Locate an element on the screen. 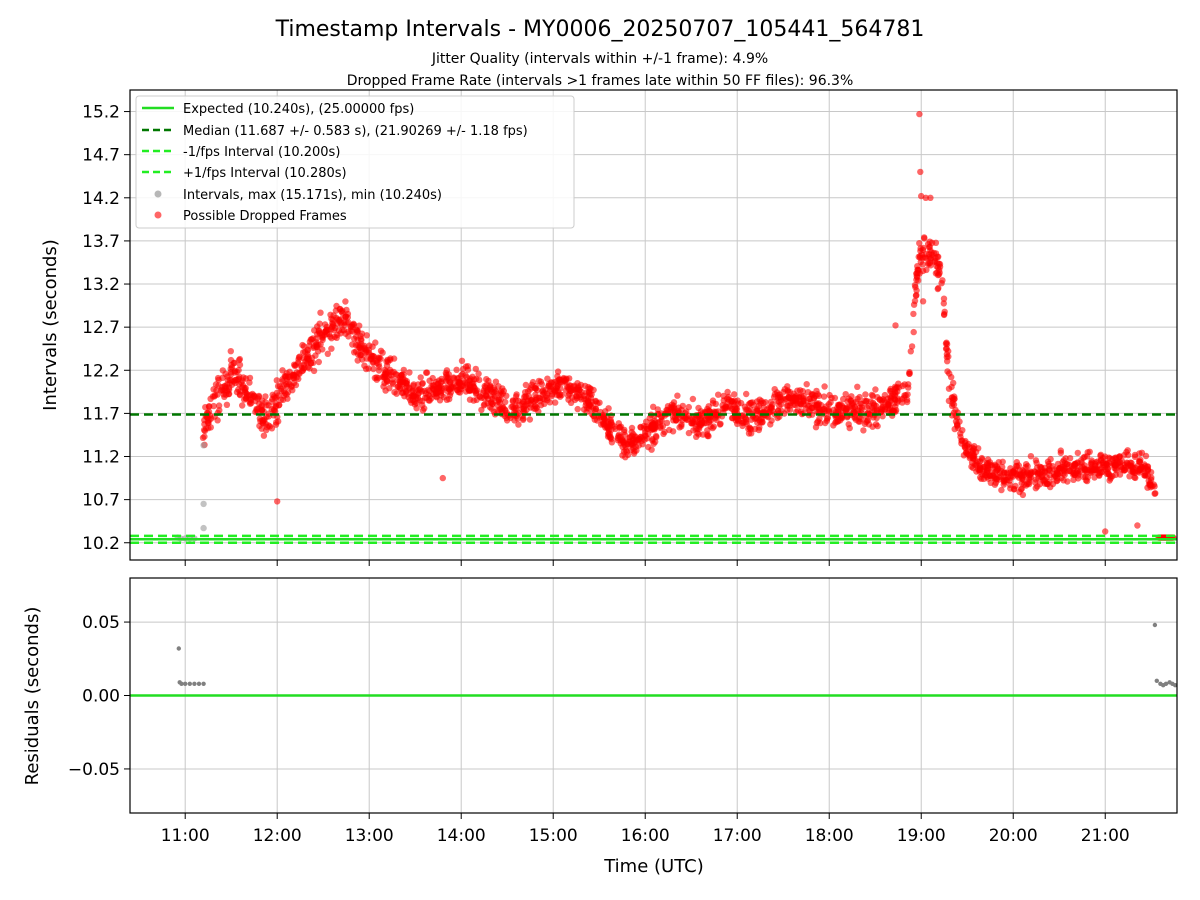 The image size is (1200, 900). intervals-y-tick-label: 15.2 is located at coordinates (101, 113).